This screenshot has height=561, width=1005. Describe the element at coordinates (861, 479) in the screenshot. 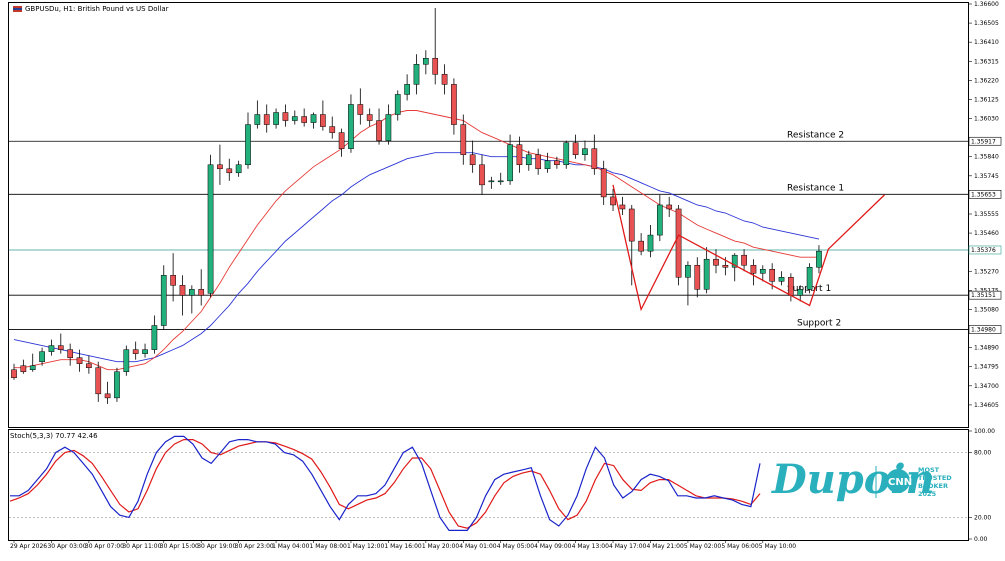

I see `broker-logo: Dupoin CNN MOST TRUSTED BROKER 2025` at that location.